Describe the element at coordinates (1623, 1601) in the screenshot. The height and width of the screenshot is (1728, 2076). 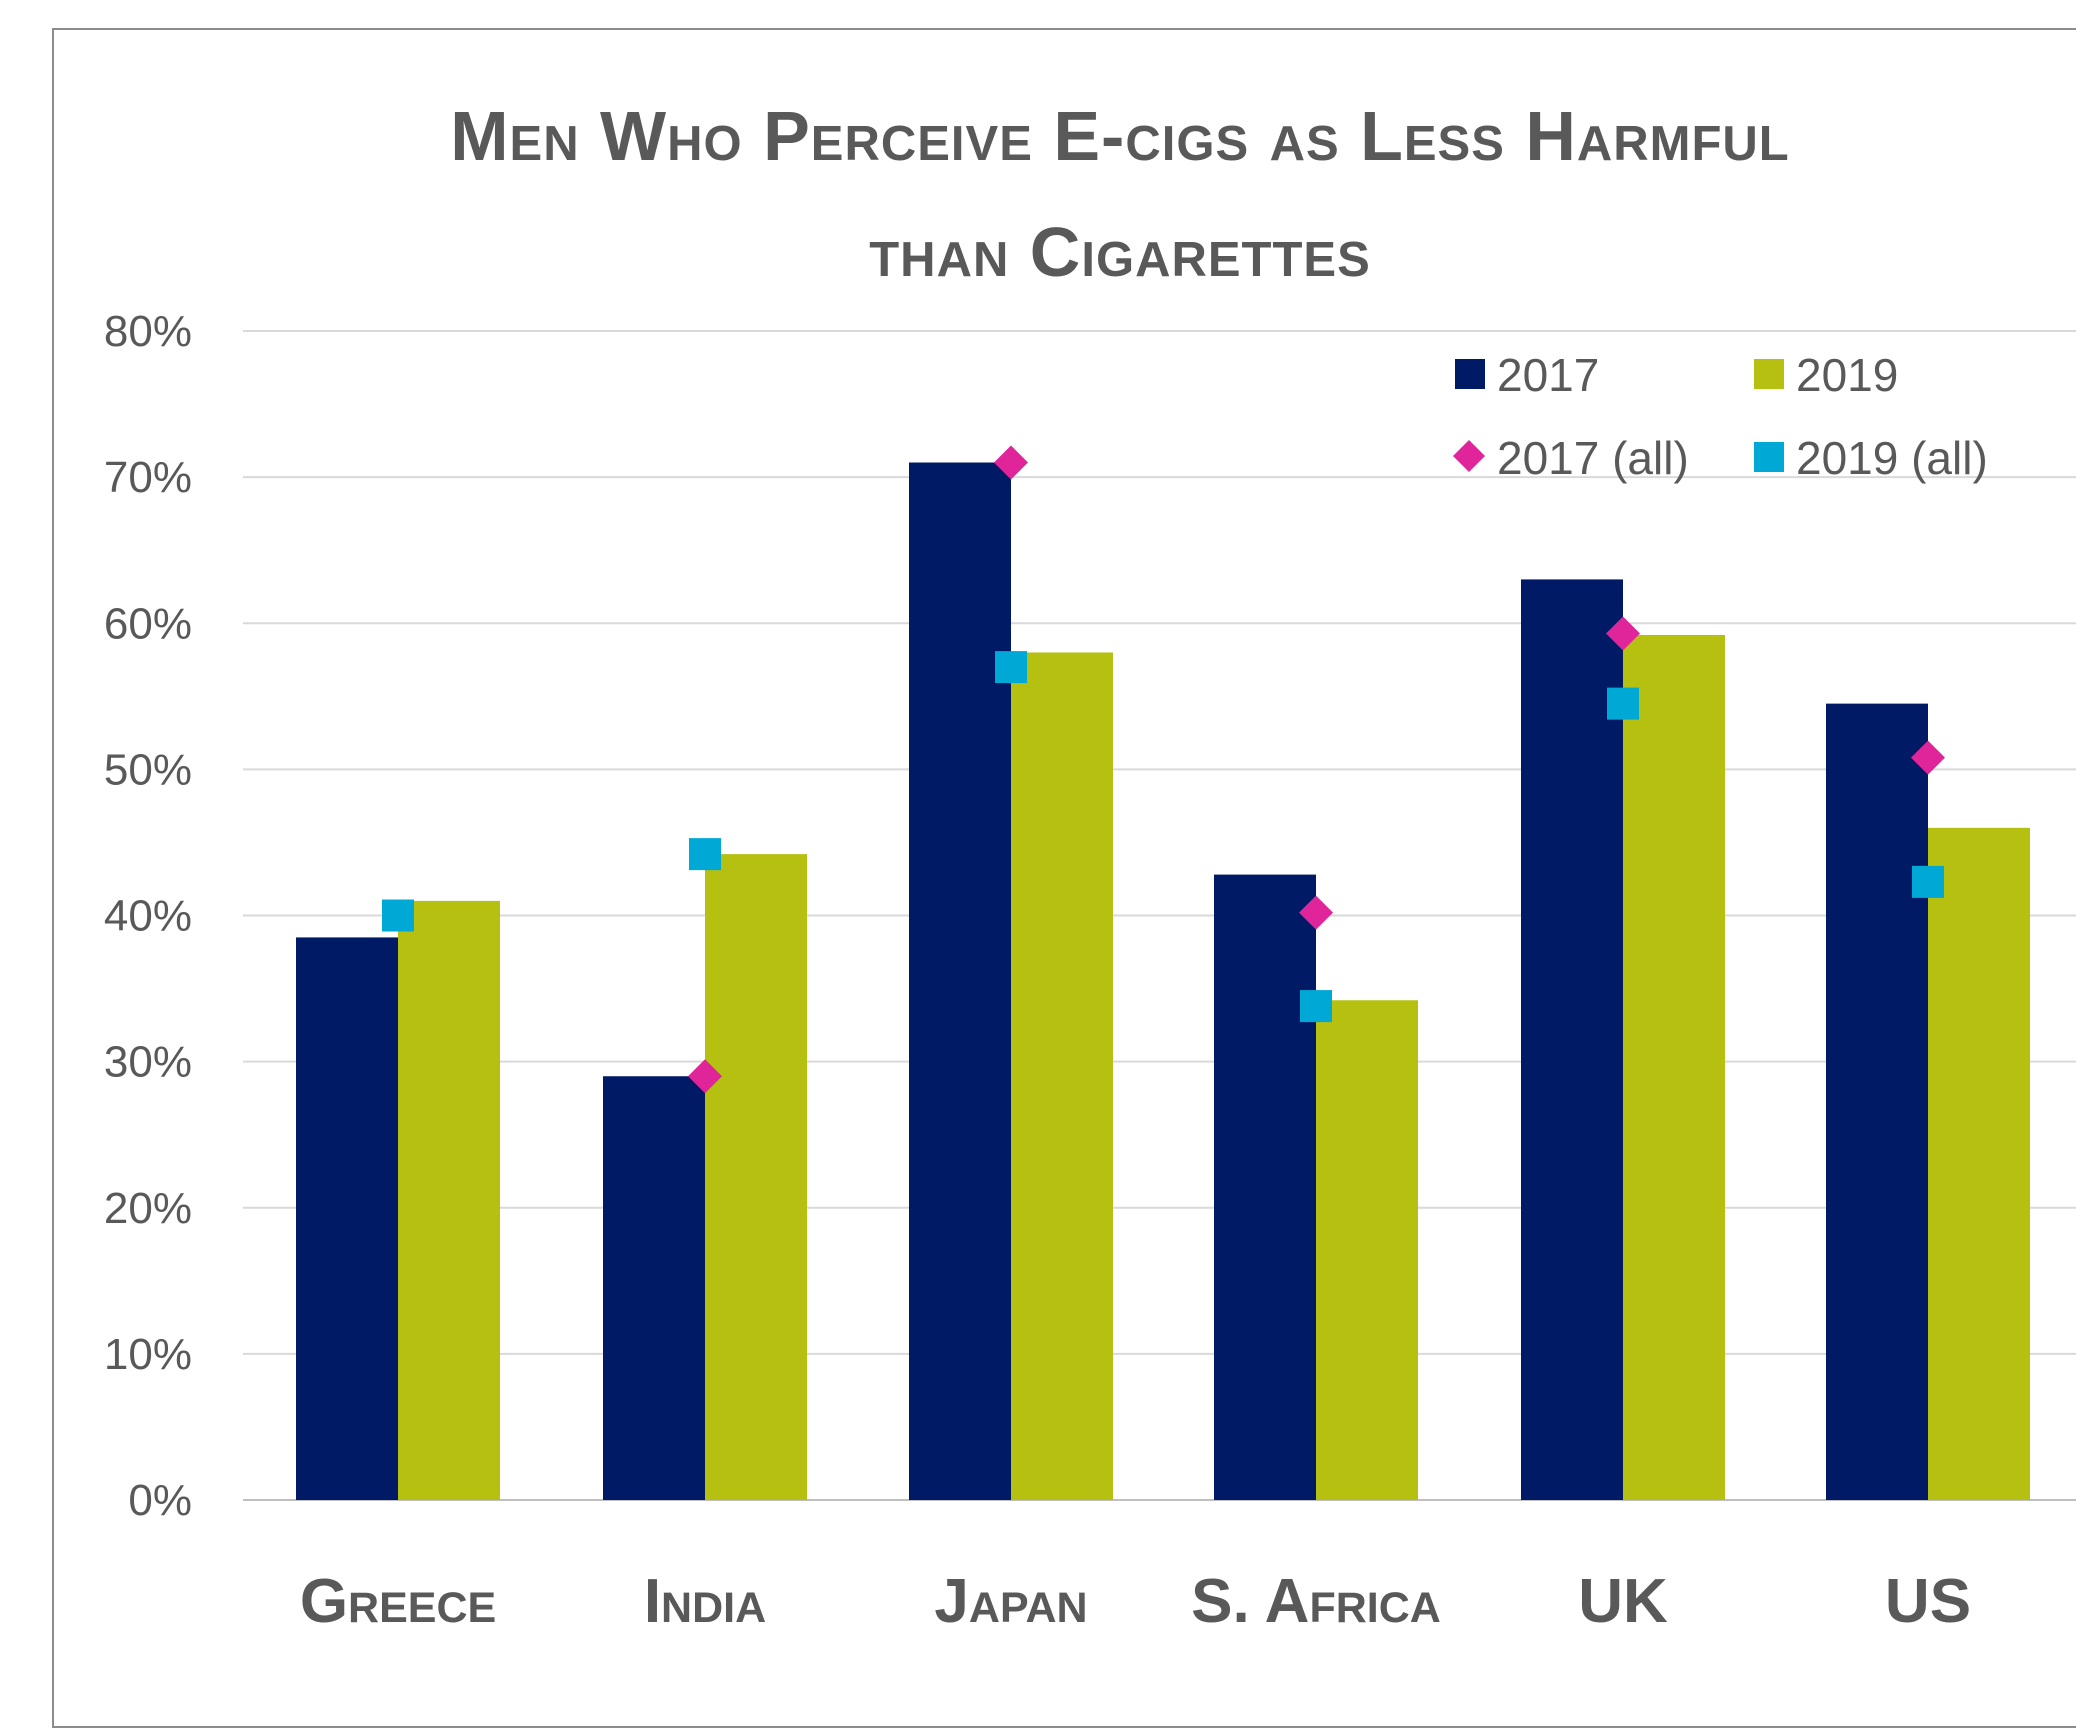
I see `x-tick-label: UK` at that location.